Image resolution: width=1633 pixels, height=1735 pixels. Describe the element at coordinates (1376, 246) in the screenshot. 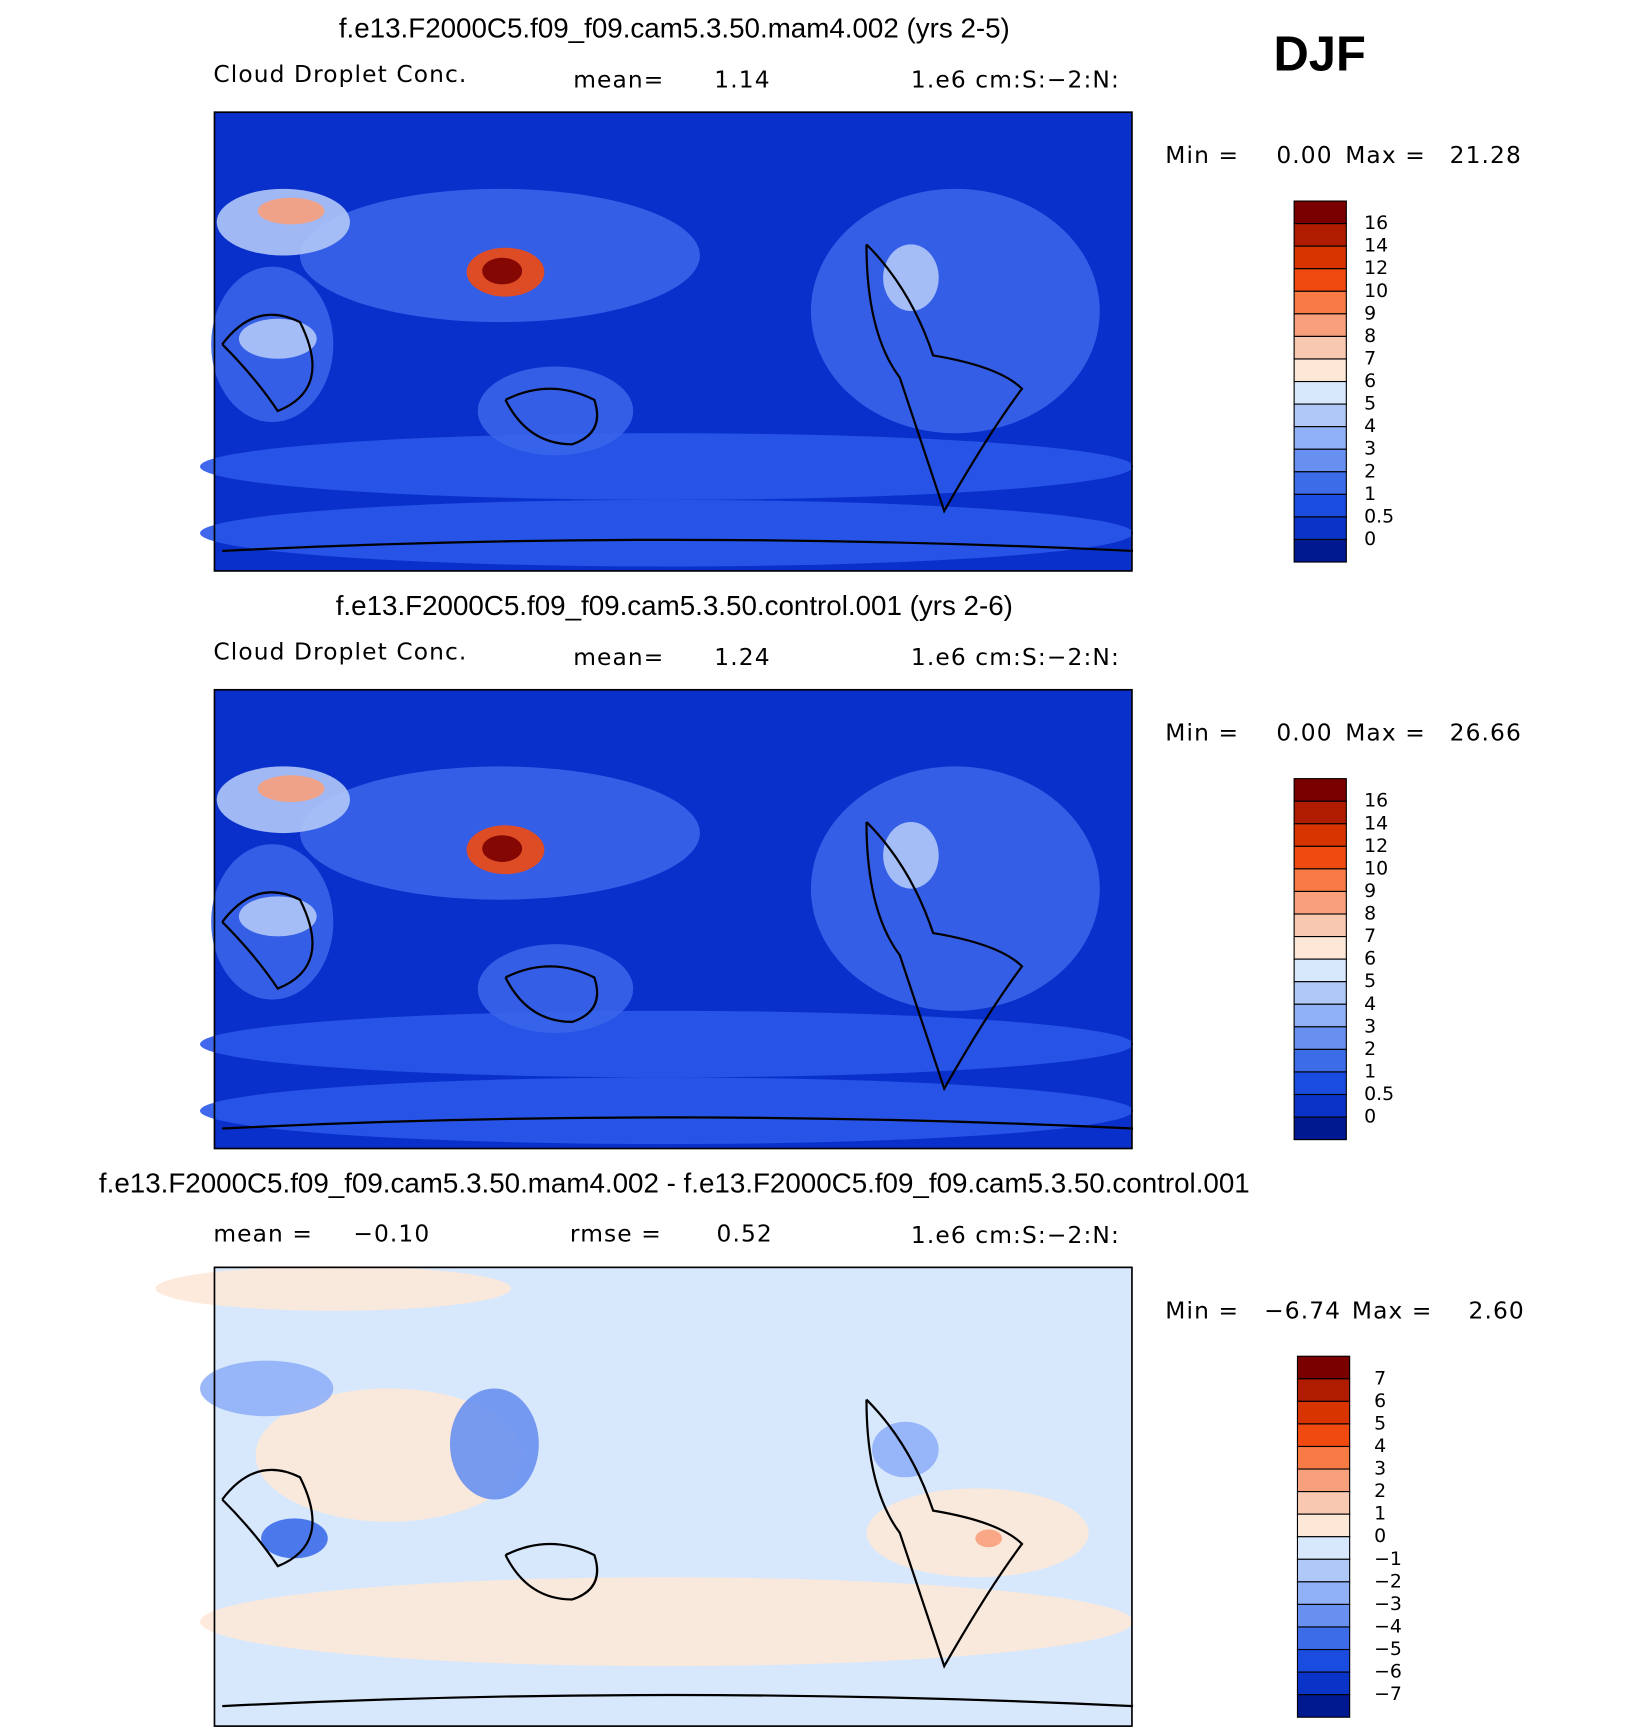

I see `colorbar-label: 14` at that location.